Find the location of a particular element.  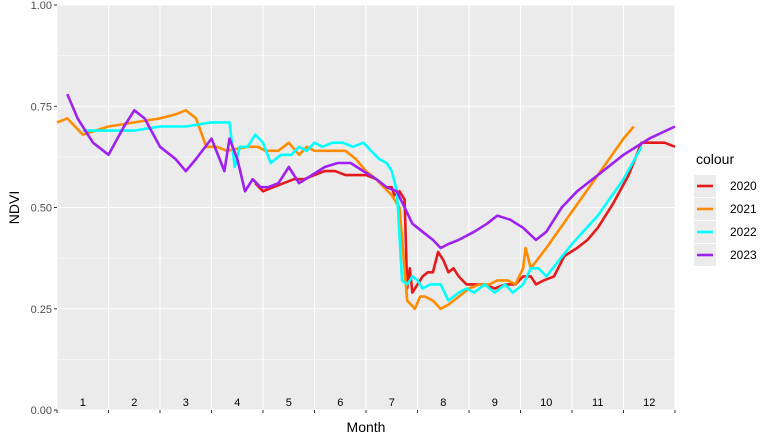

legend-label-2023: 2023 is located at coordinates (743, 255).